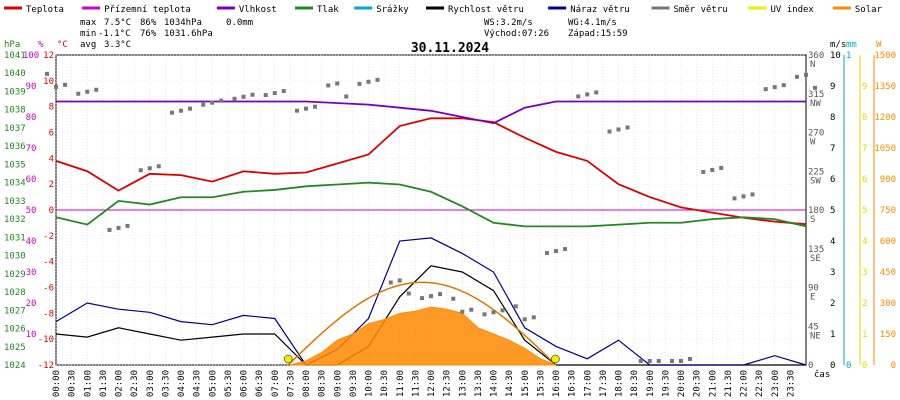 This screenshot has height=400, width=900. Describe the element at coordinates (31, 211) in the screenshot. I see `humidity-tick: 50` at that location.